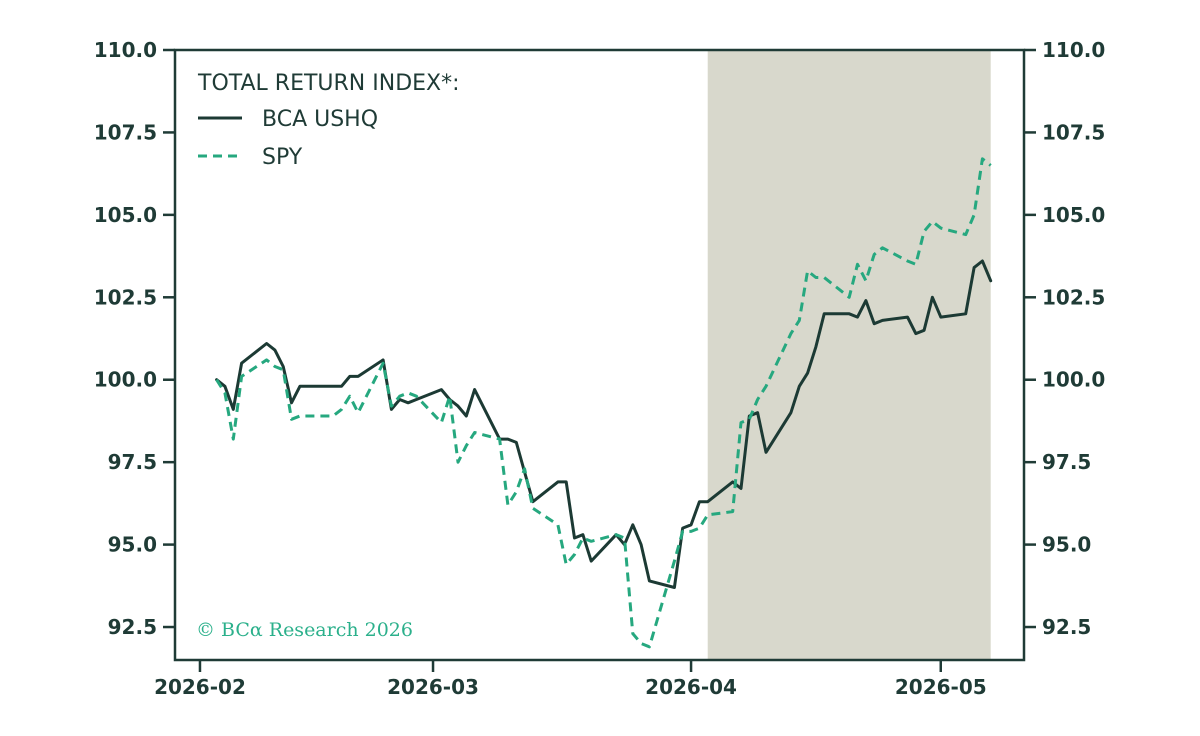 This screenshot has width=1200, height=736. I want to click on x-tick-label: 2026-02, so click(200, 687).